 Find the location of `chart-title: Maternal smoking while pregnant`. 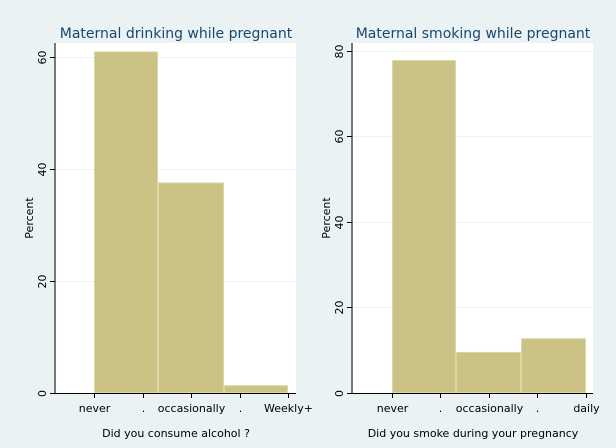

chart-title: Maternal smoking while pregnant is located at coordinates (473, 34).